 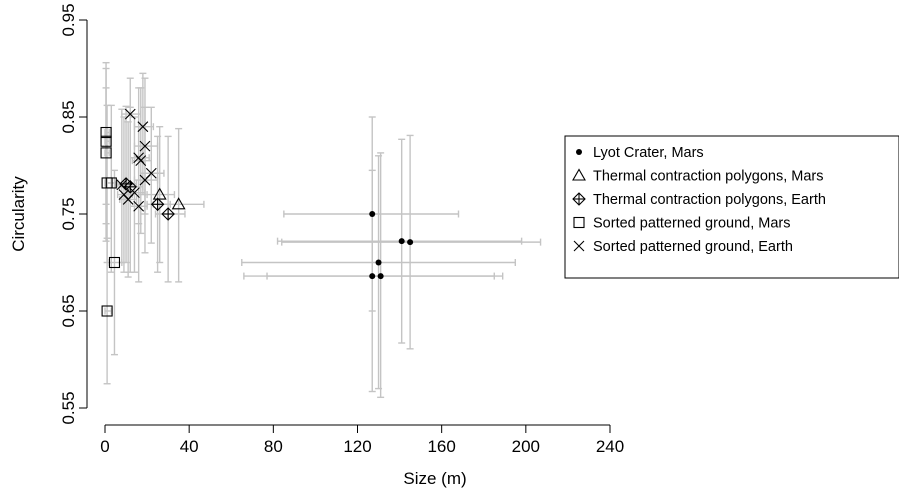 I want to click on x-tick-label: 240, so click(x=610, y=446).